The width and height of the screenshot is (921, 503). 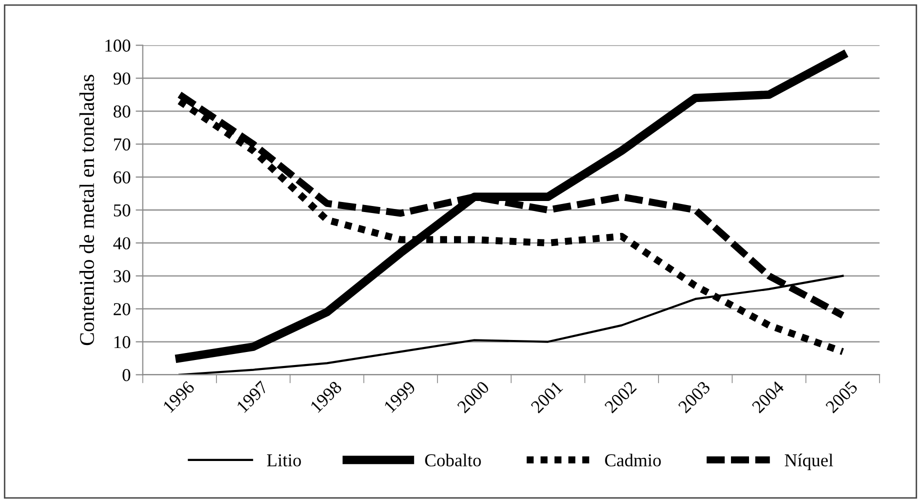 I want to click on legend-label: Níquel, so click(x=809, y=462).